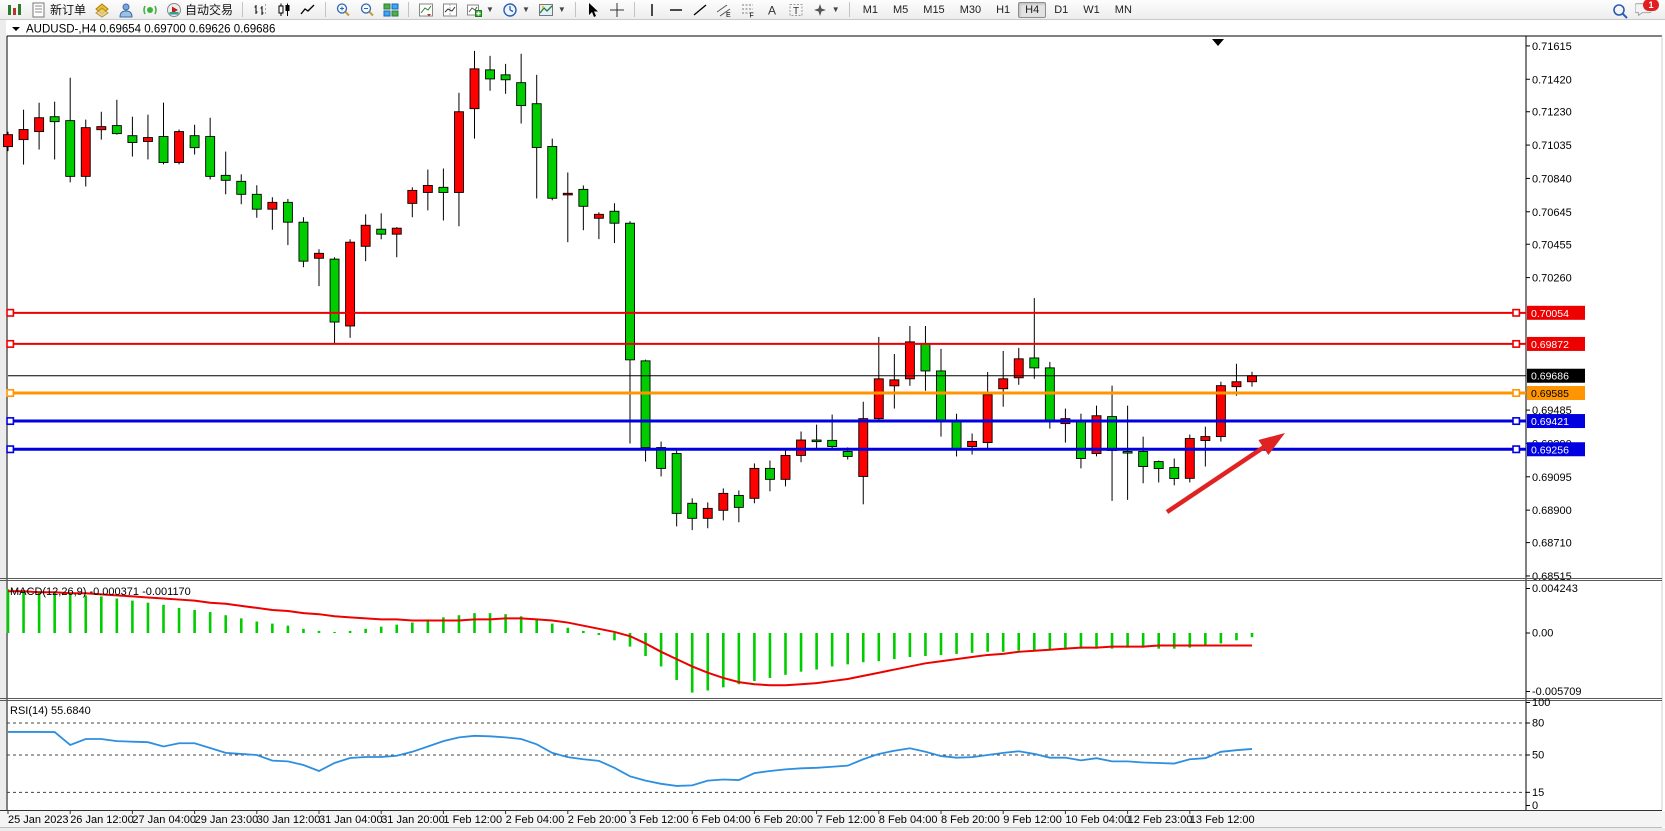 The image size is (1665, 831). Describe the element at coordinates (617, 10) in the screenshot. I see `crosshair-tool-button` at that location.